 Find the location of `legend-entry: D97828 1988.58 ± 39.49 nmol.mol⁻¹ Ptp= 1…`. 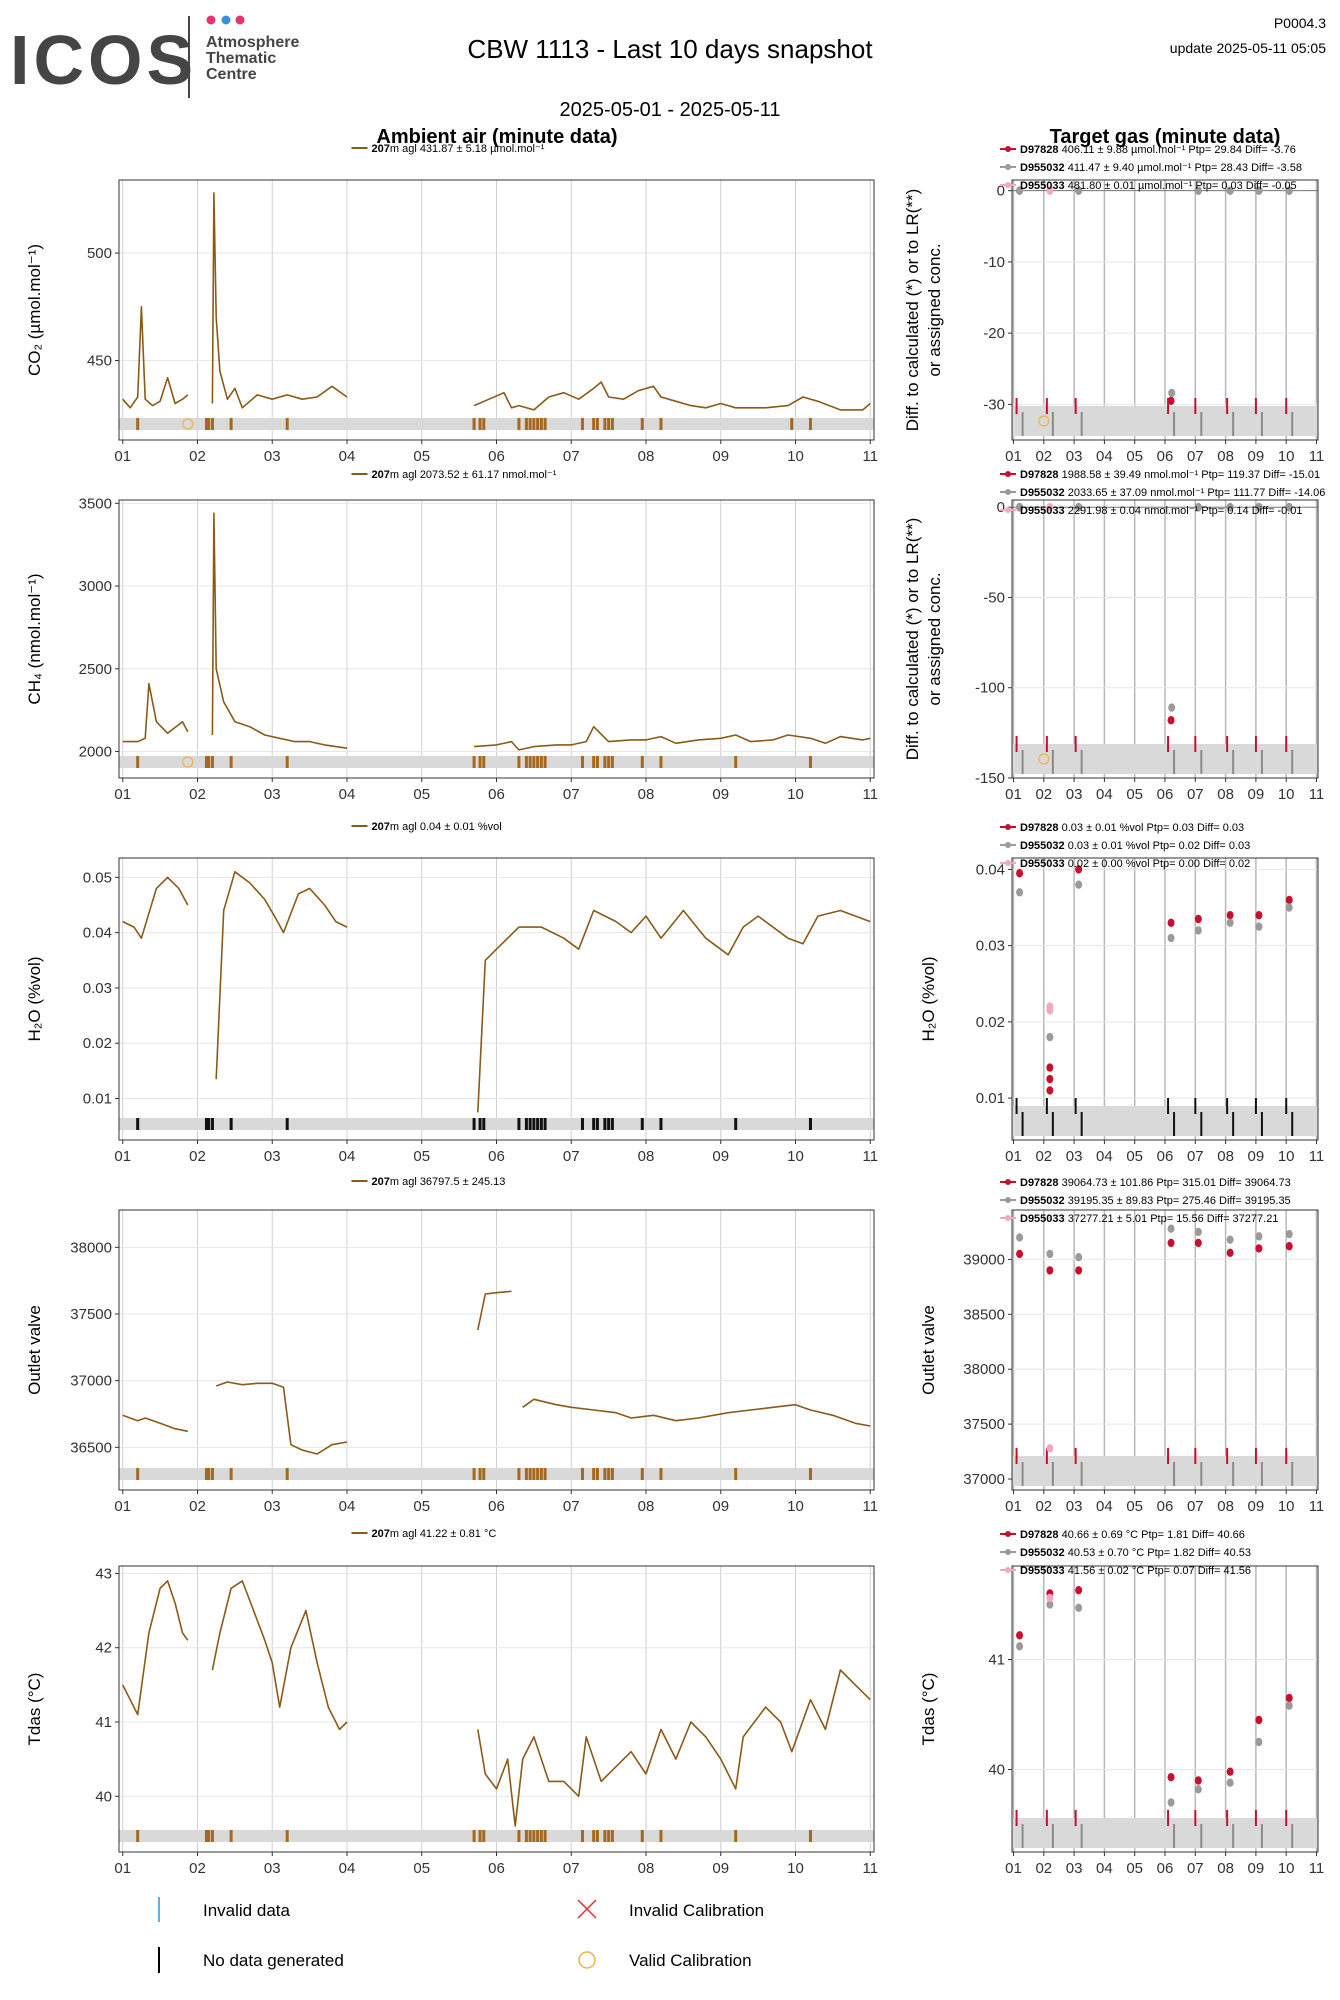

legend-entry: D97828 1988.58 ± 39.49 nmol.mol⁻¹ Ptp= 1… is located at coordinates (1170, 475).